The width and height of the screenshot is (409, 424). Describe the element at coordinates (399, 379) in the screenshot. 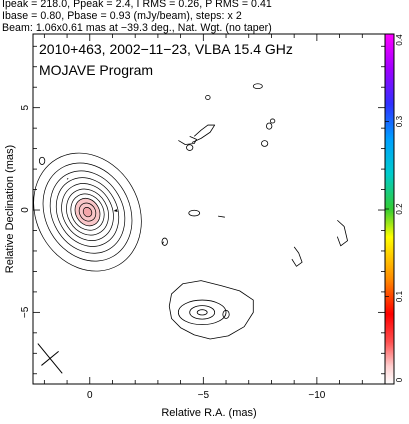

I see `colorbar-tick-label: 0` at that location.